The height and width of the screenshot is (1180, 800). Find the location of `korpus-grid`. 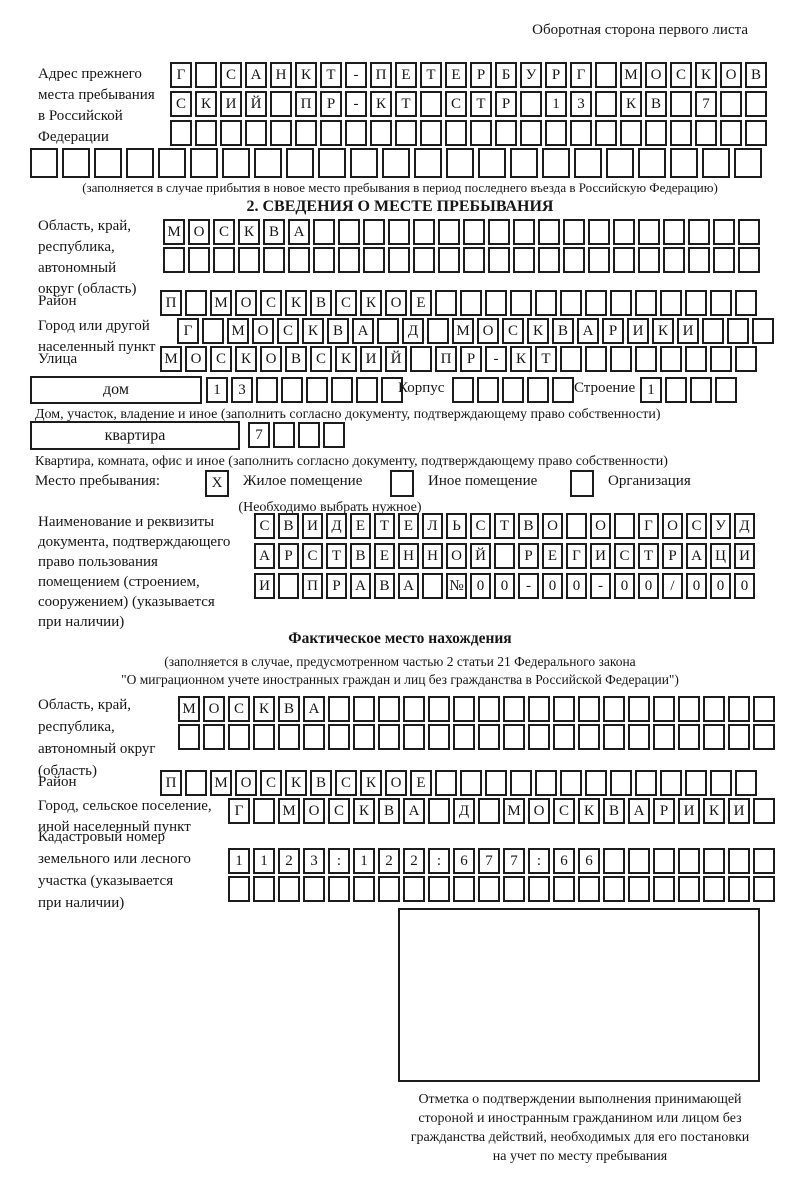

korpus-grid is located at coordinates (513, 390).